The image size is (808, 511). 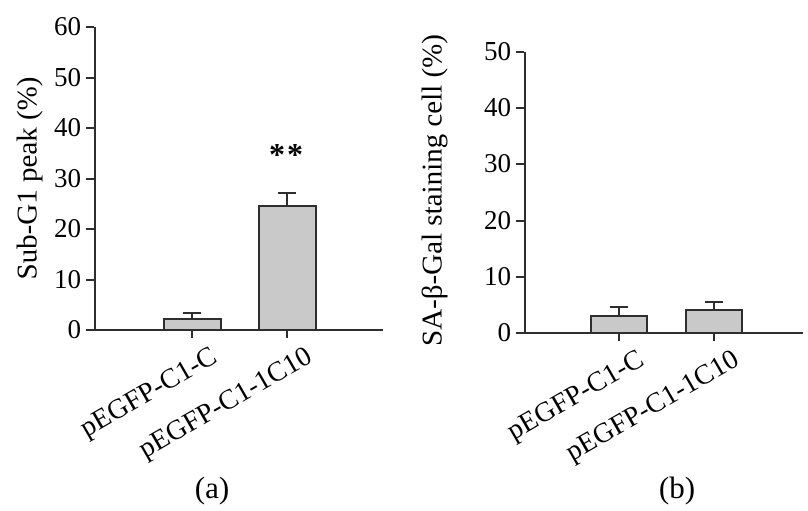 I want to click on y-axis-label: SA-β-Gal staining cell (%), so click(x=432, y=190).